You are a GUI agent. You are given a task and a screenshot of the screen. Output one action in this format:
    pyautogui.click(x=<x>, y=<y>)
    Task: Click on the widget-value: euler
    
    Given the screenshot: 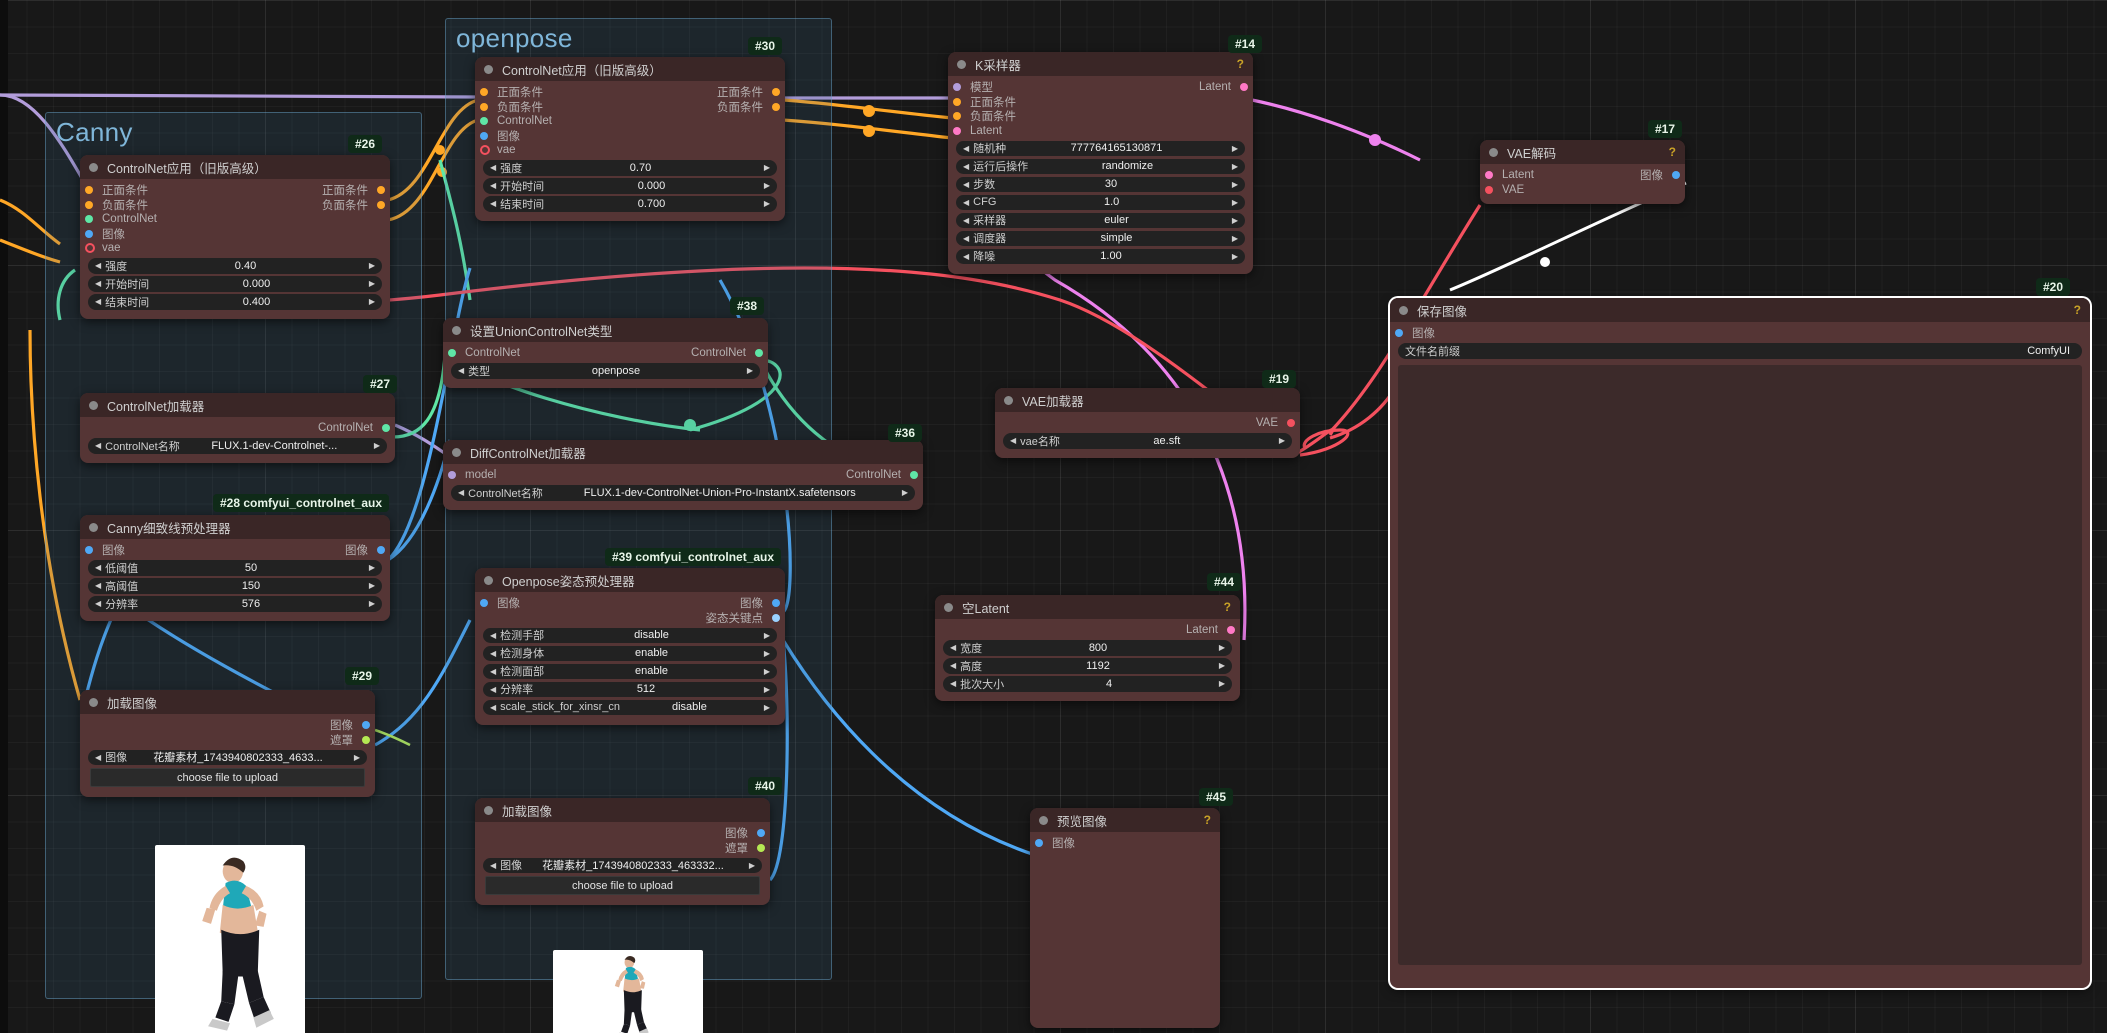 What is the action you would take?
    pyautogui.click(x=1116, y=220)
    